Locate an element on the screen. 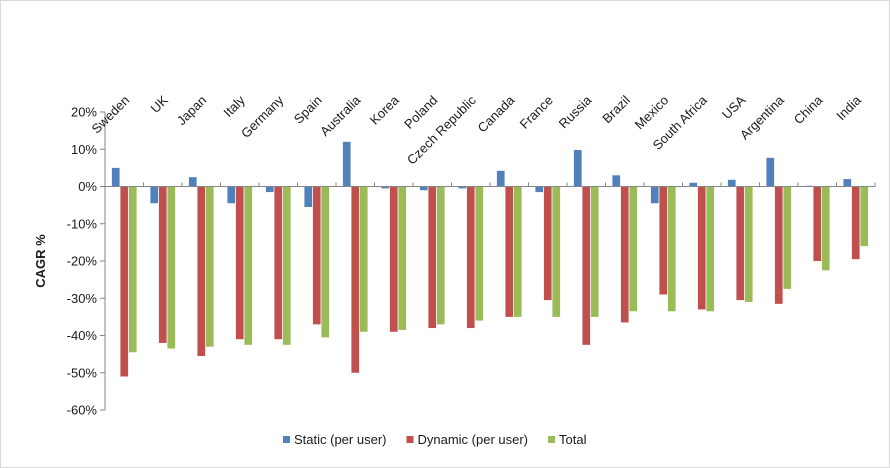 This screenshot has height=468, width=890. y-tick-label: -60% is located at coordinates (82, 410).